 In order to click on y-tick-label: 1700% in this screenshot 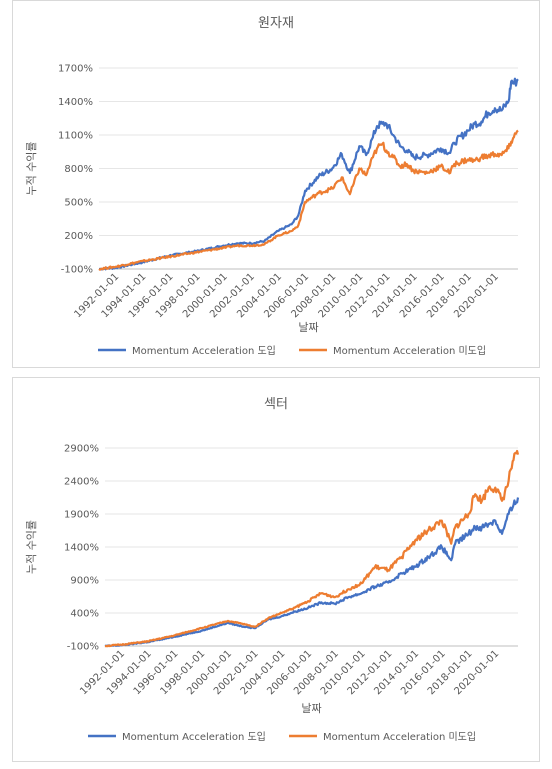, I will do `click(75, 69)`.